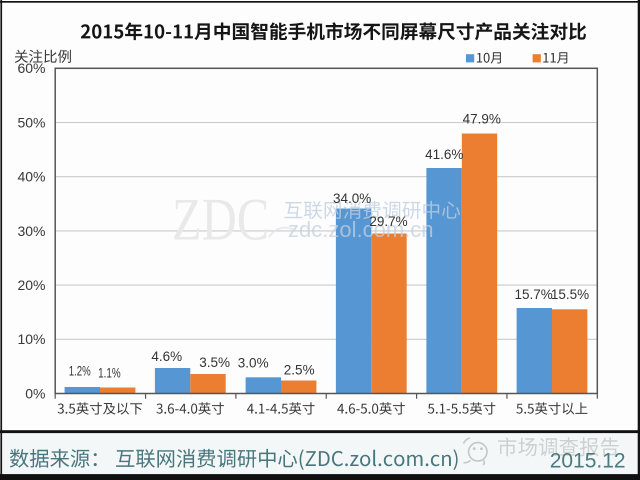 The height and width of the screenshot is (480, 640). I want to click on svg-text: 10%, so click(31, 339).